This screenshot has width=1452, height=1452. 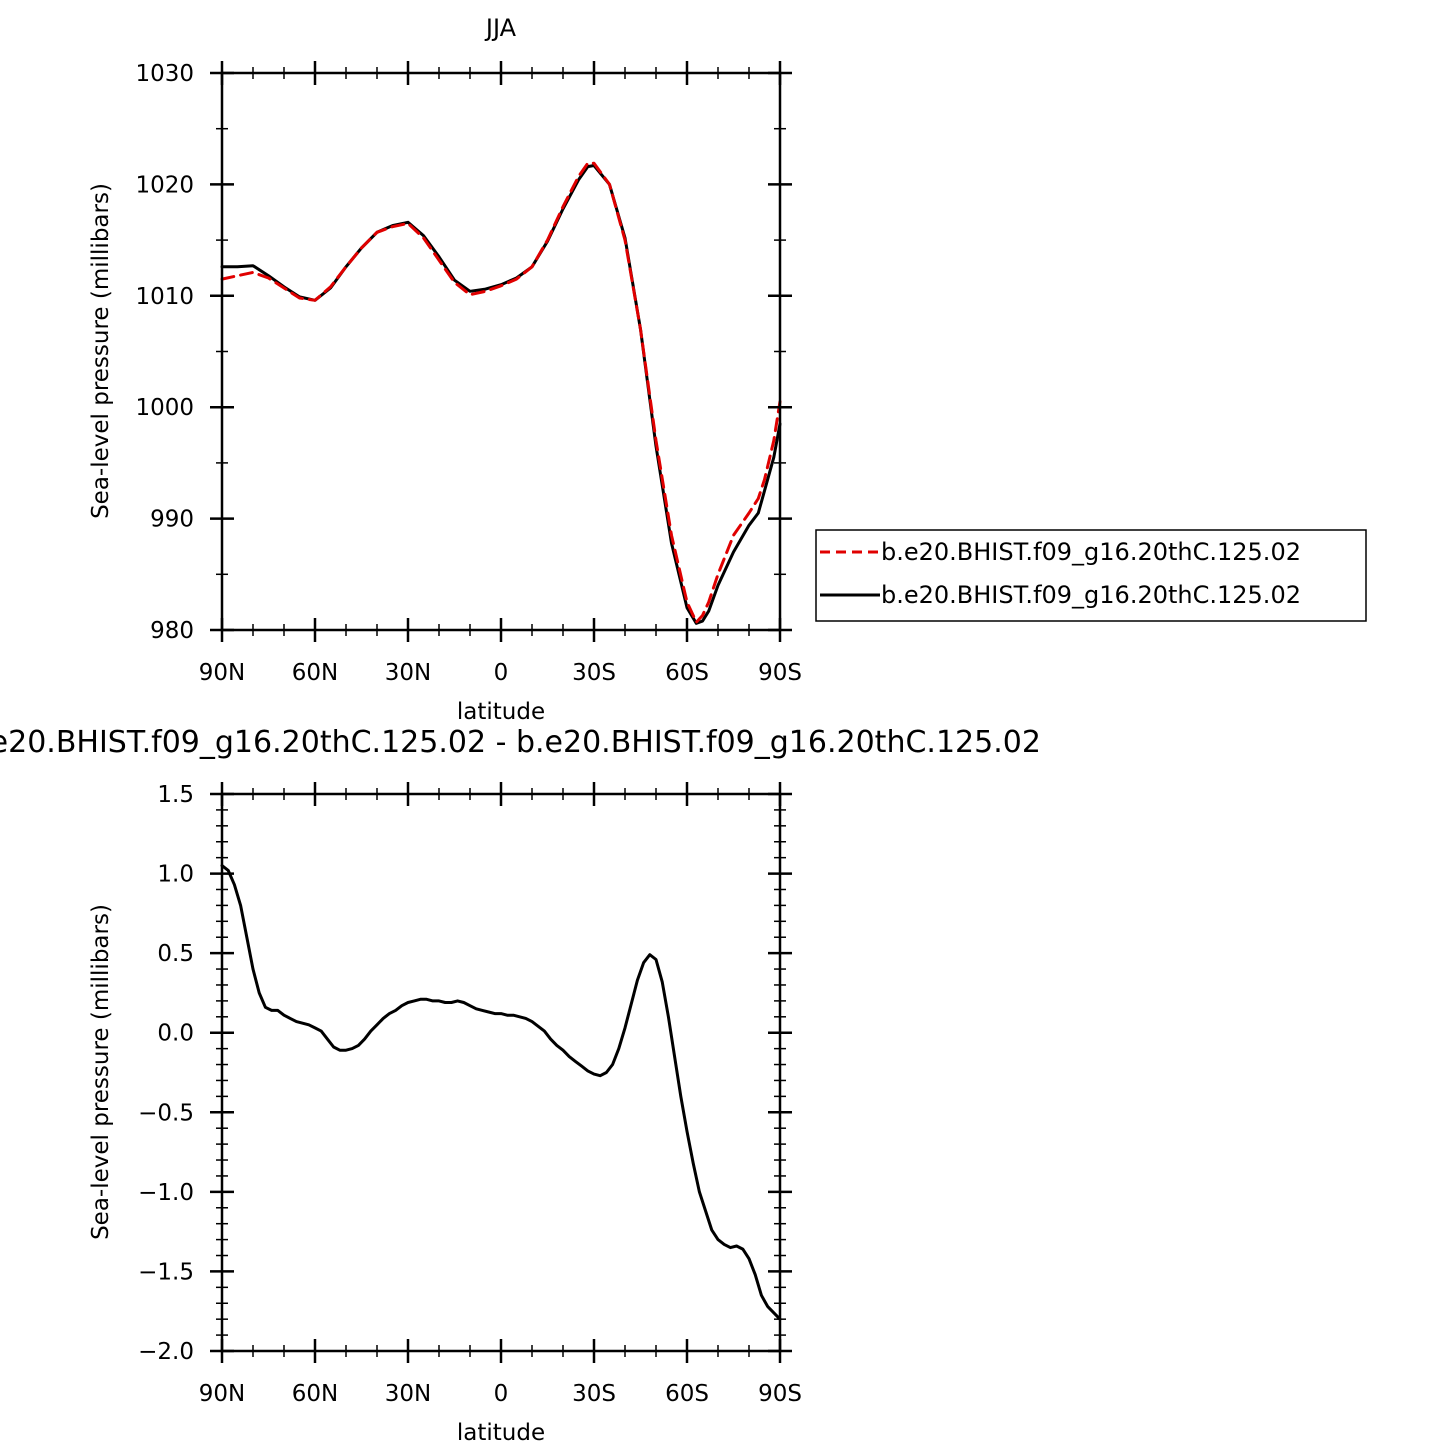 What do you see at coordinates (166, 1193) in the screenshot?
I see `bottom-y-tick-label: −1.0` at bounding box center [166, 1193].